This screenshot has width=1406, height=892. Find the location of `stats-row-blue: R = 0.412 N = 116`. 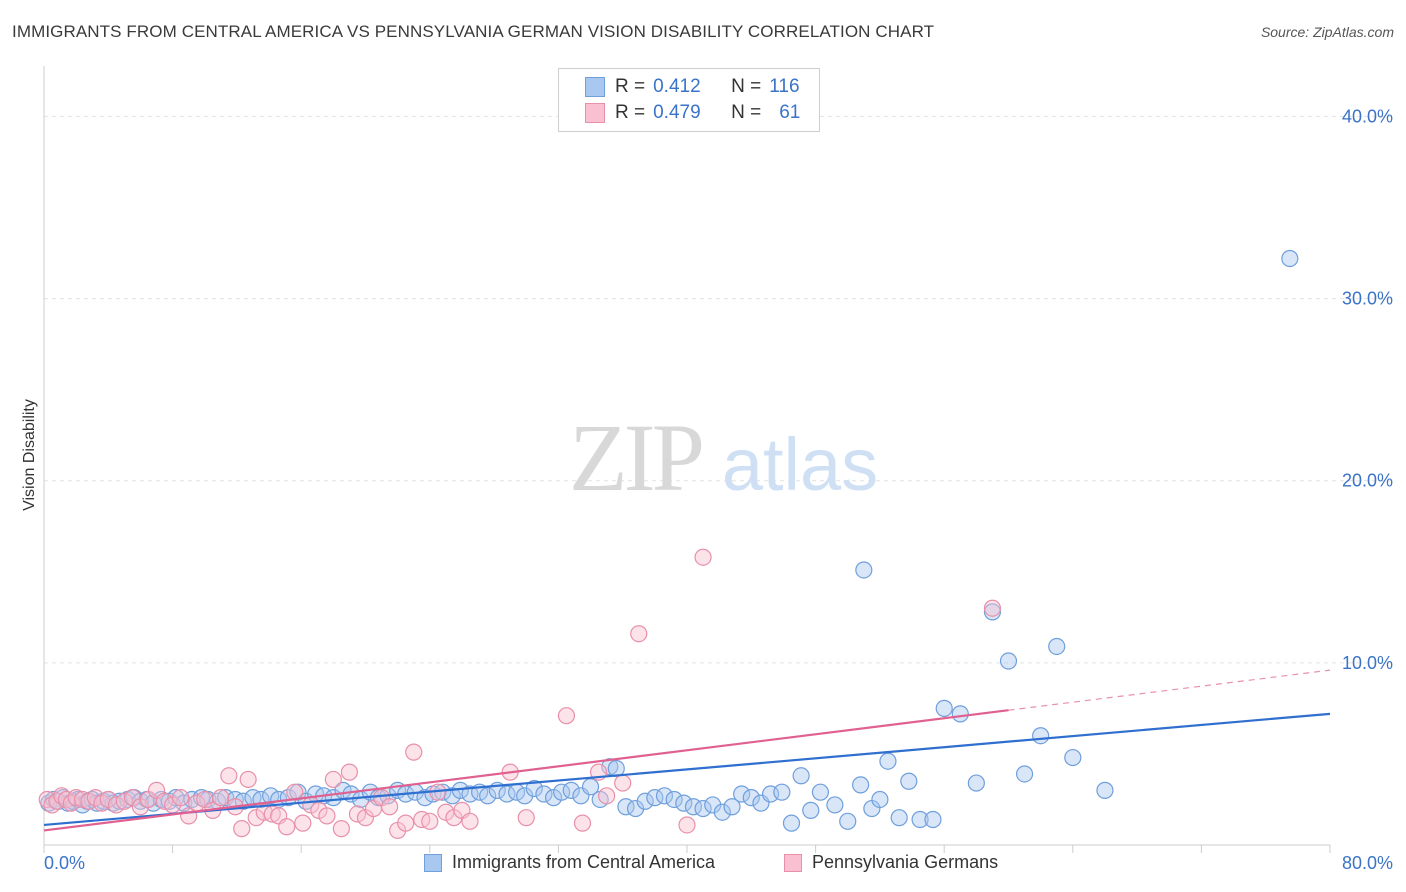

stats-row-blue: R = 0.412 N = 116 is located at coordinates (692, 87).